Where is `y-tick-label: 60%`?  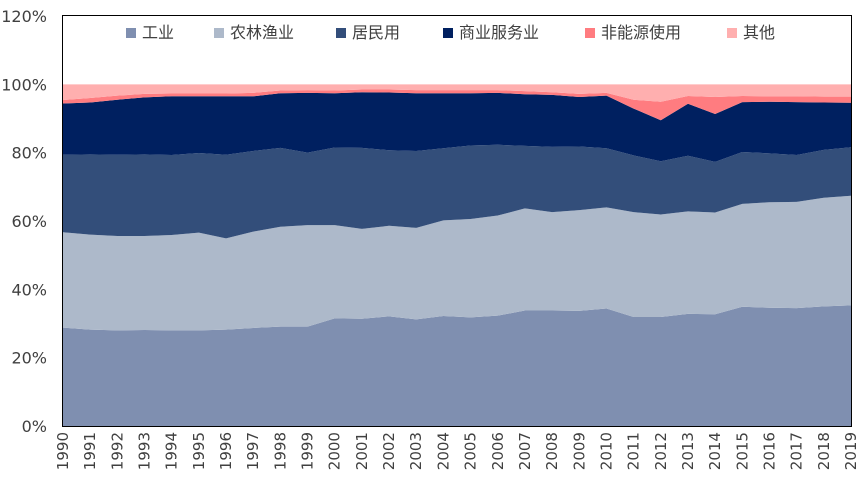 y-tick-label: 60% is located at coordinates (29, 221).